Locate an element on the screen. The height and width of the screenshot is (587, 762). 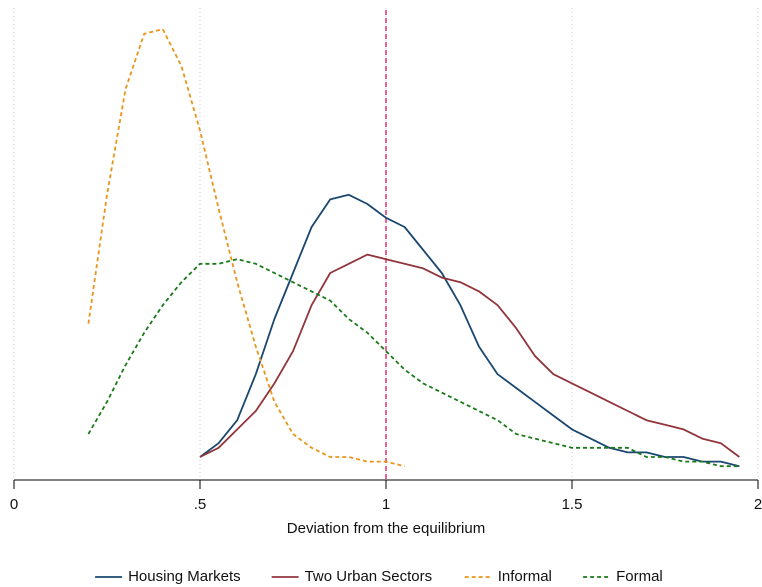
x-axis-label: Deviation from the equilibrium is located at coordinates (386, 528).